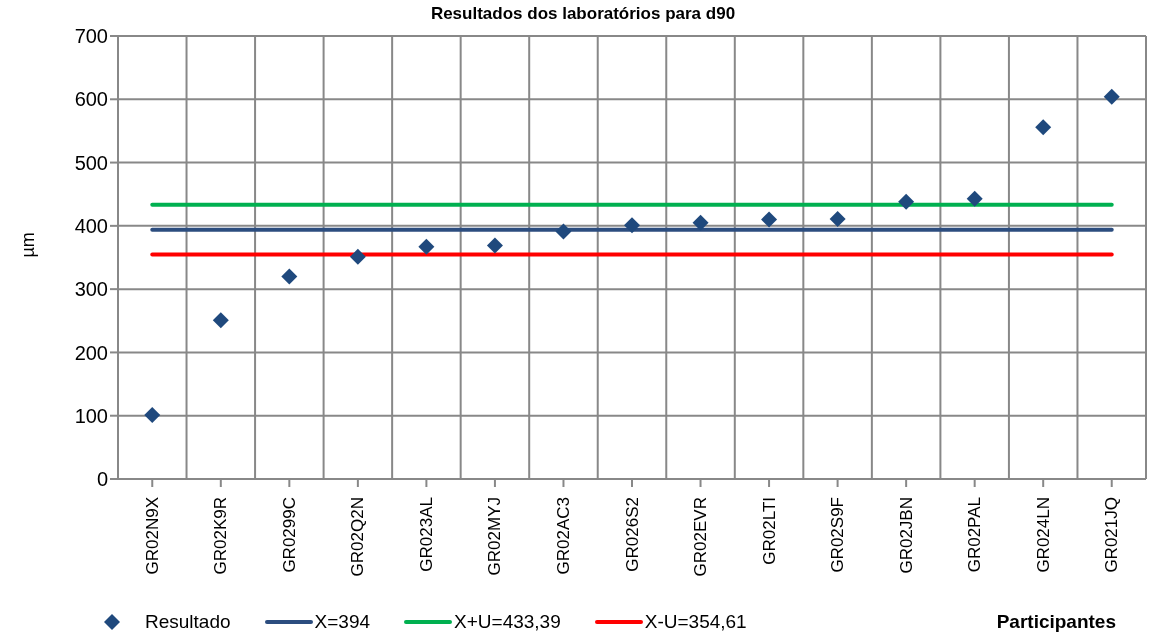 The width and height of the screenshot is (1165, 637). What do you see at coordinates (695, 622) in the screenshot?
I see `legend-label: X-U=354,61` at bounding box center [695, 622].